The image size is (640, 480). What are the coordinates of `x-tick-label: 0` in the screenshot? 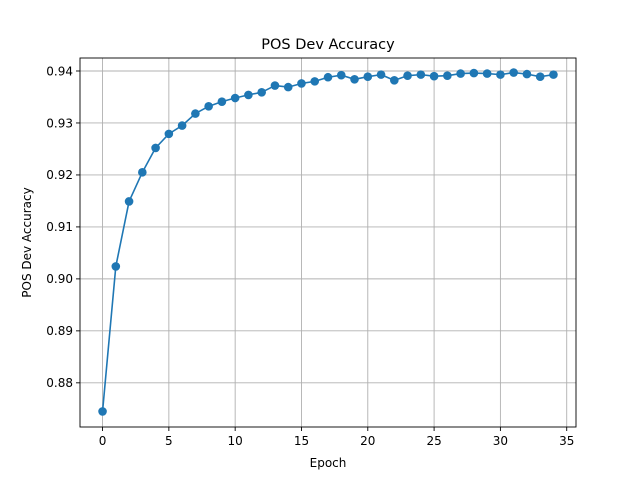 It's located at (103, 441).